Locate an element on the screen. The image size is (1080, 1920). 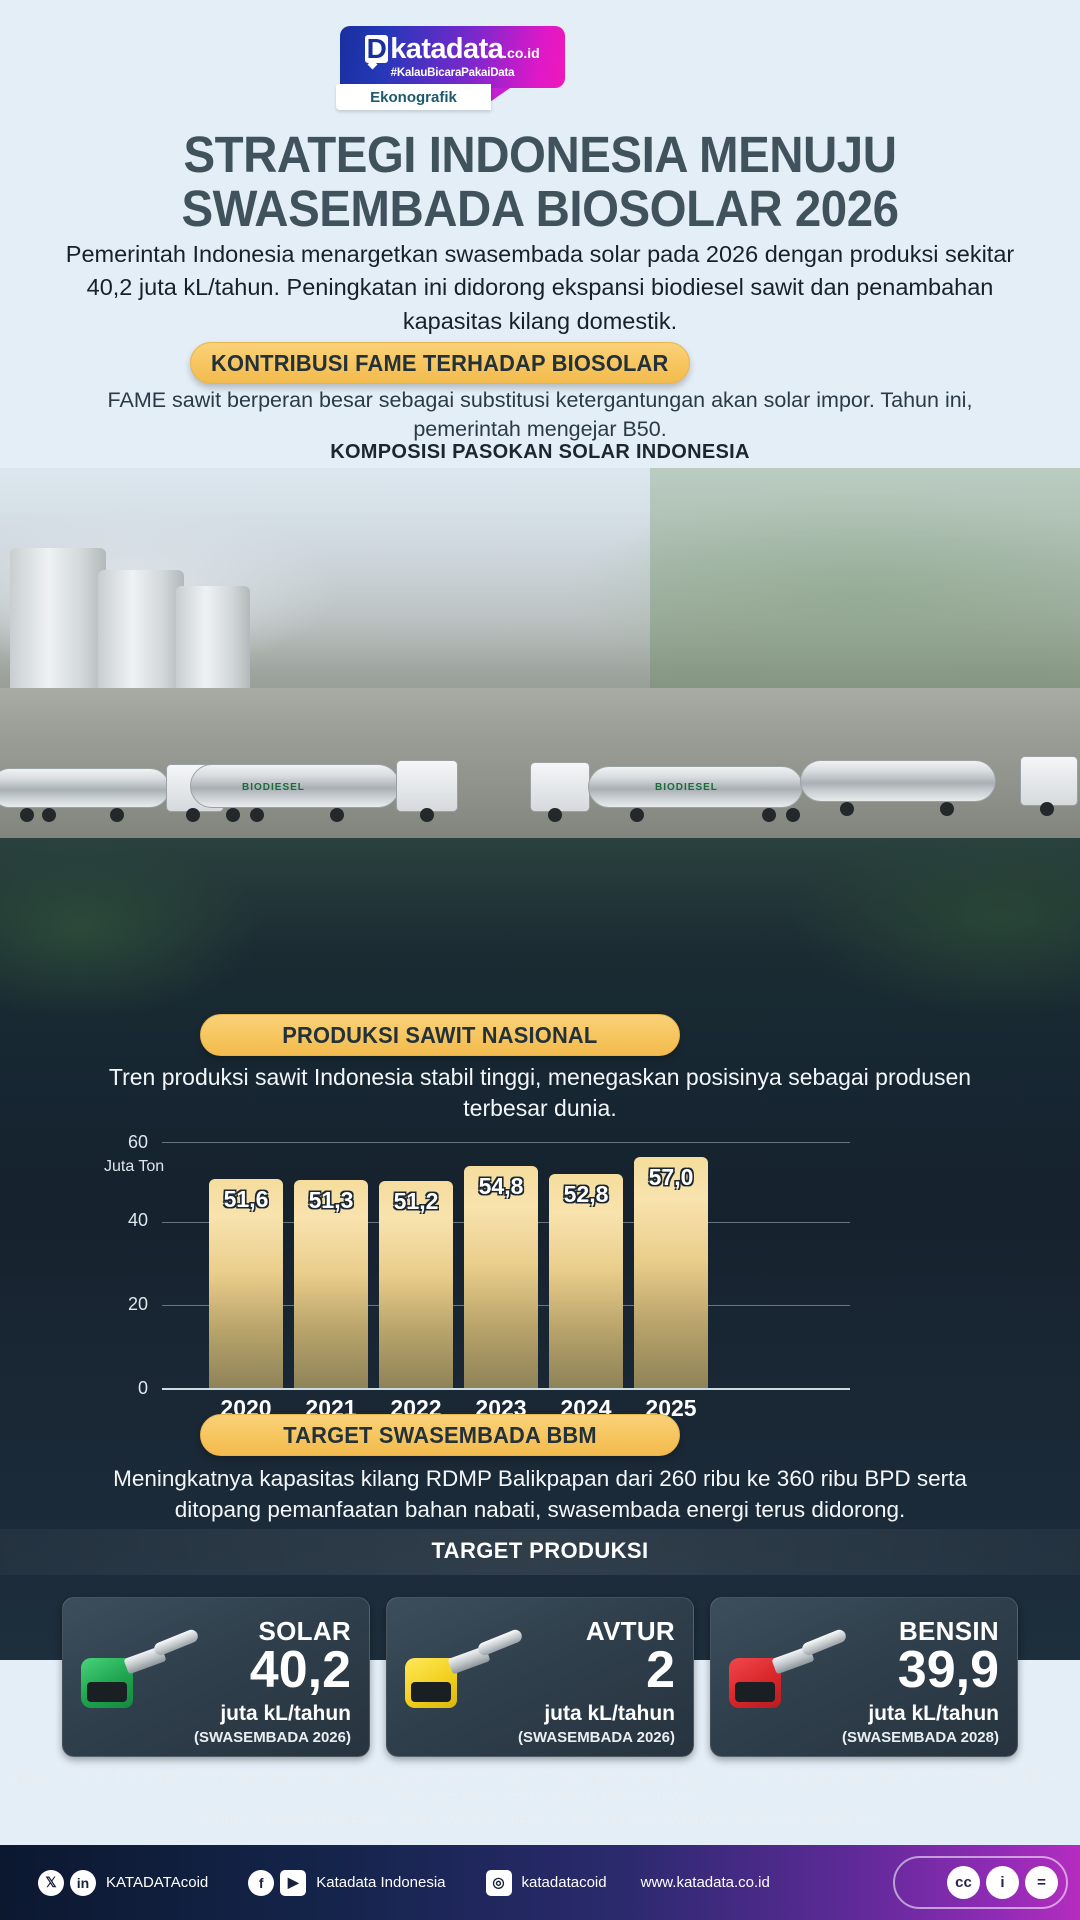
logo-ribbon: Ekonografik is located at coordinates (413, 97).